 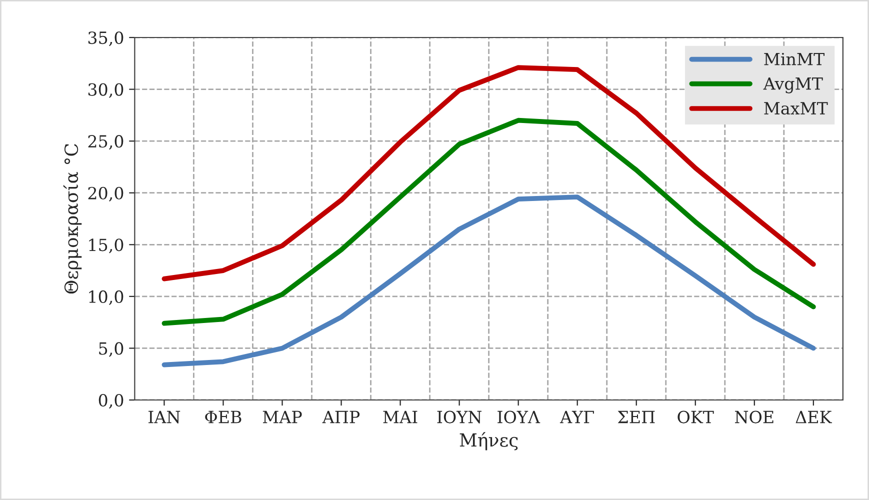 I want to click on x-tick-label: ΔΕΚ, so click(x=814, y=417).